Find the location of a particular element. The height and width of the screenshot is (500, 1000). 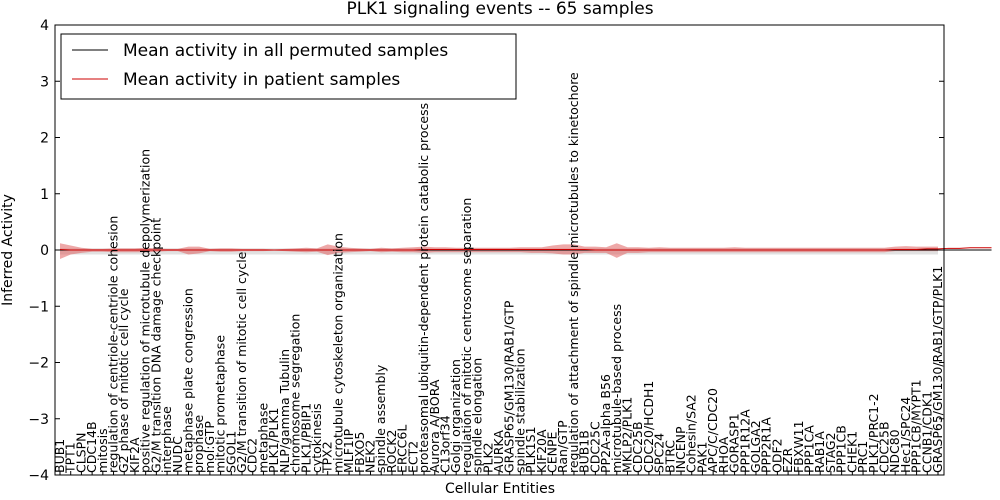

x-tick-label: CENPE is located at coordinates (552, 452).